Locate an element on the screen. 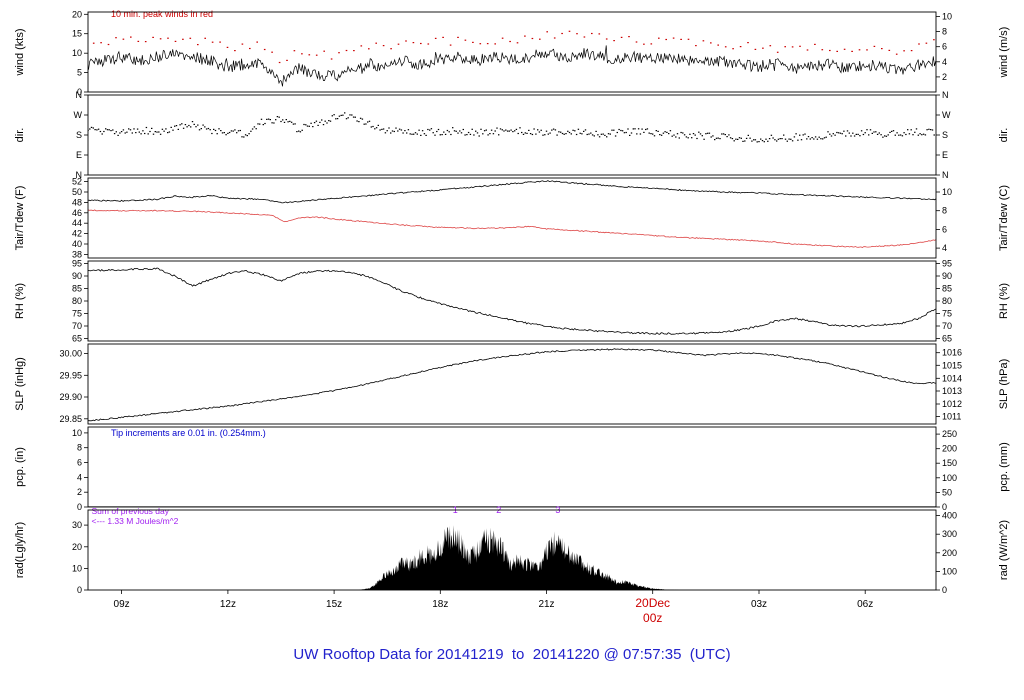 The height and width of the screenshot is (700, 1024). ytick-label: 30.00 is located at coordinates (70, 354).